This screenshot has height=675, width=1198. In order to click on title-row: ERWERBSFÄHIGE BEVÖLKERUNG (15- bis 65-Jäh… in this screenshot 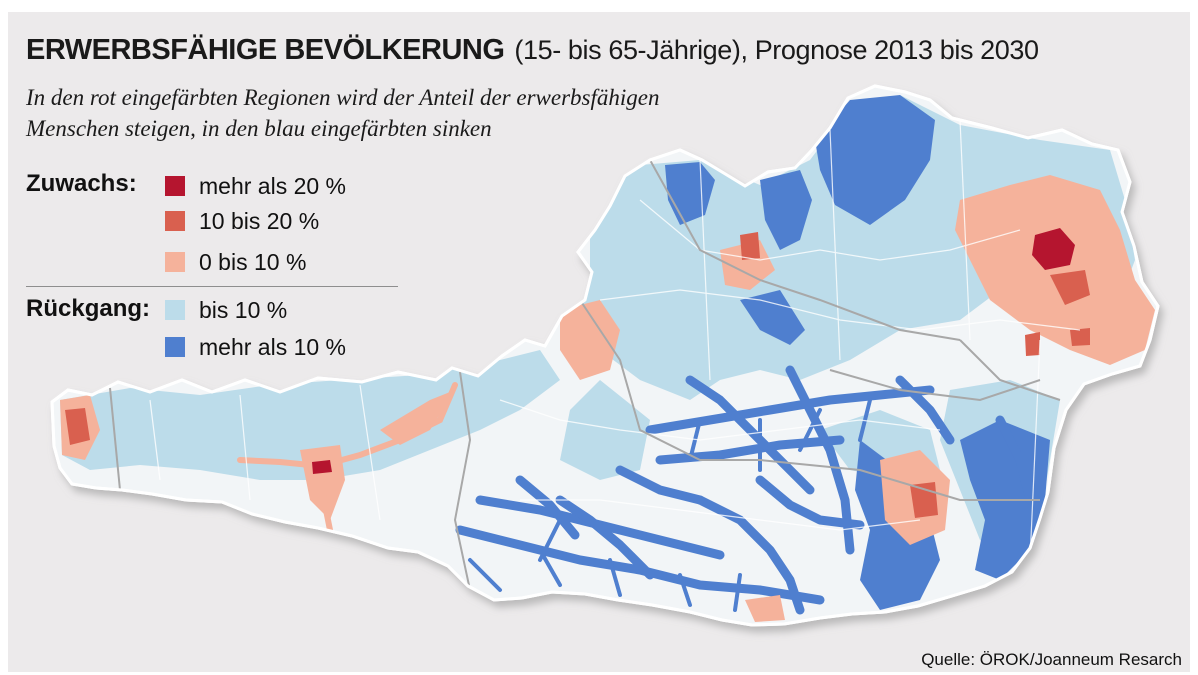, I will do `click(532, 50)`.